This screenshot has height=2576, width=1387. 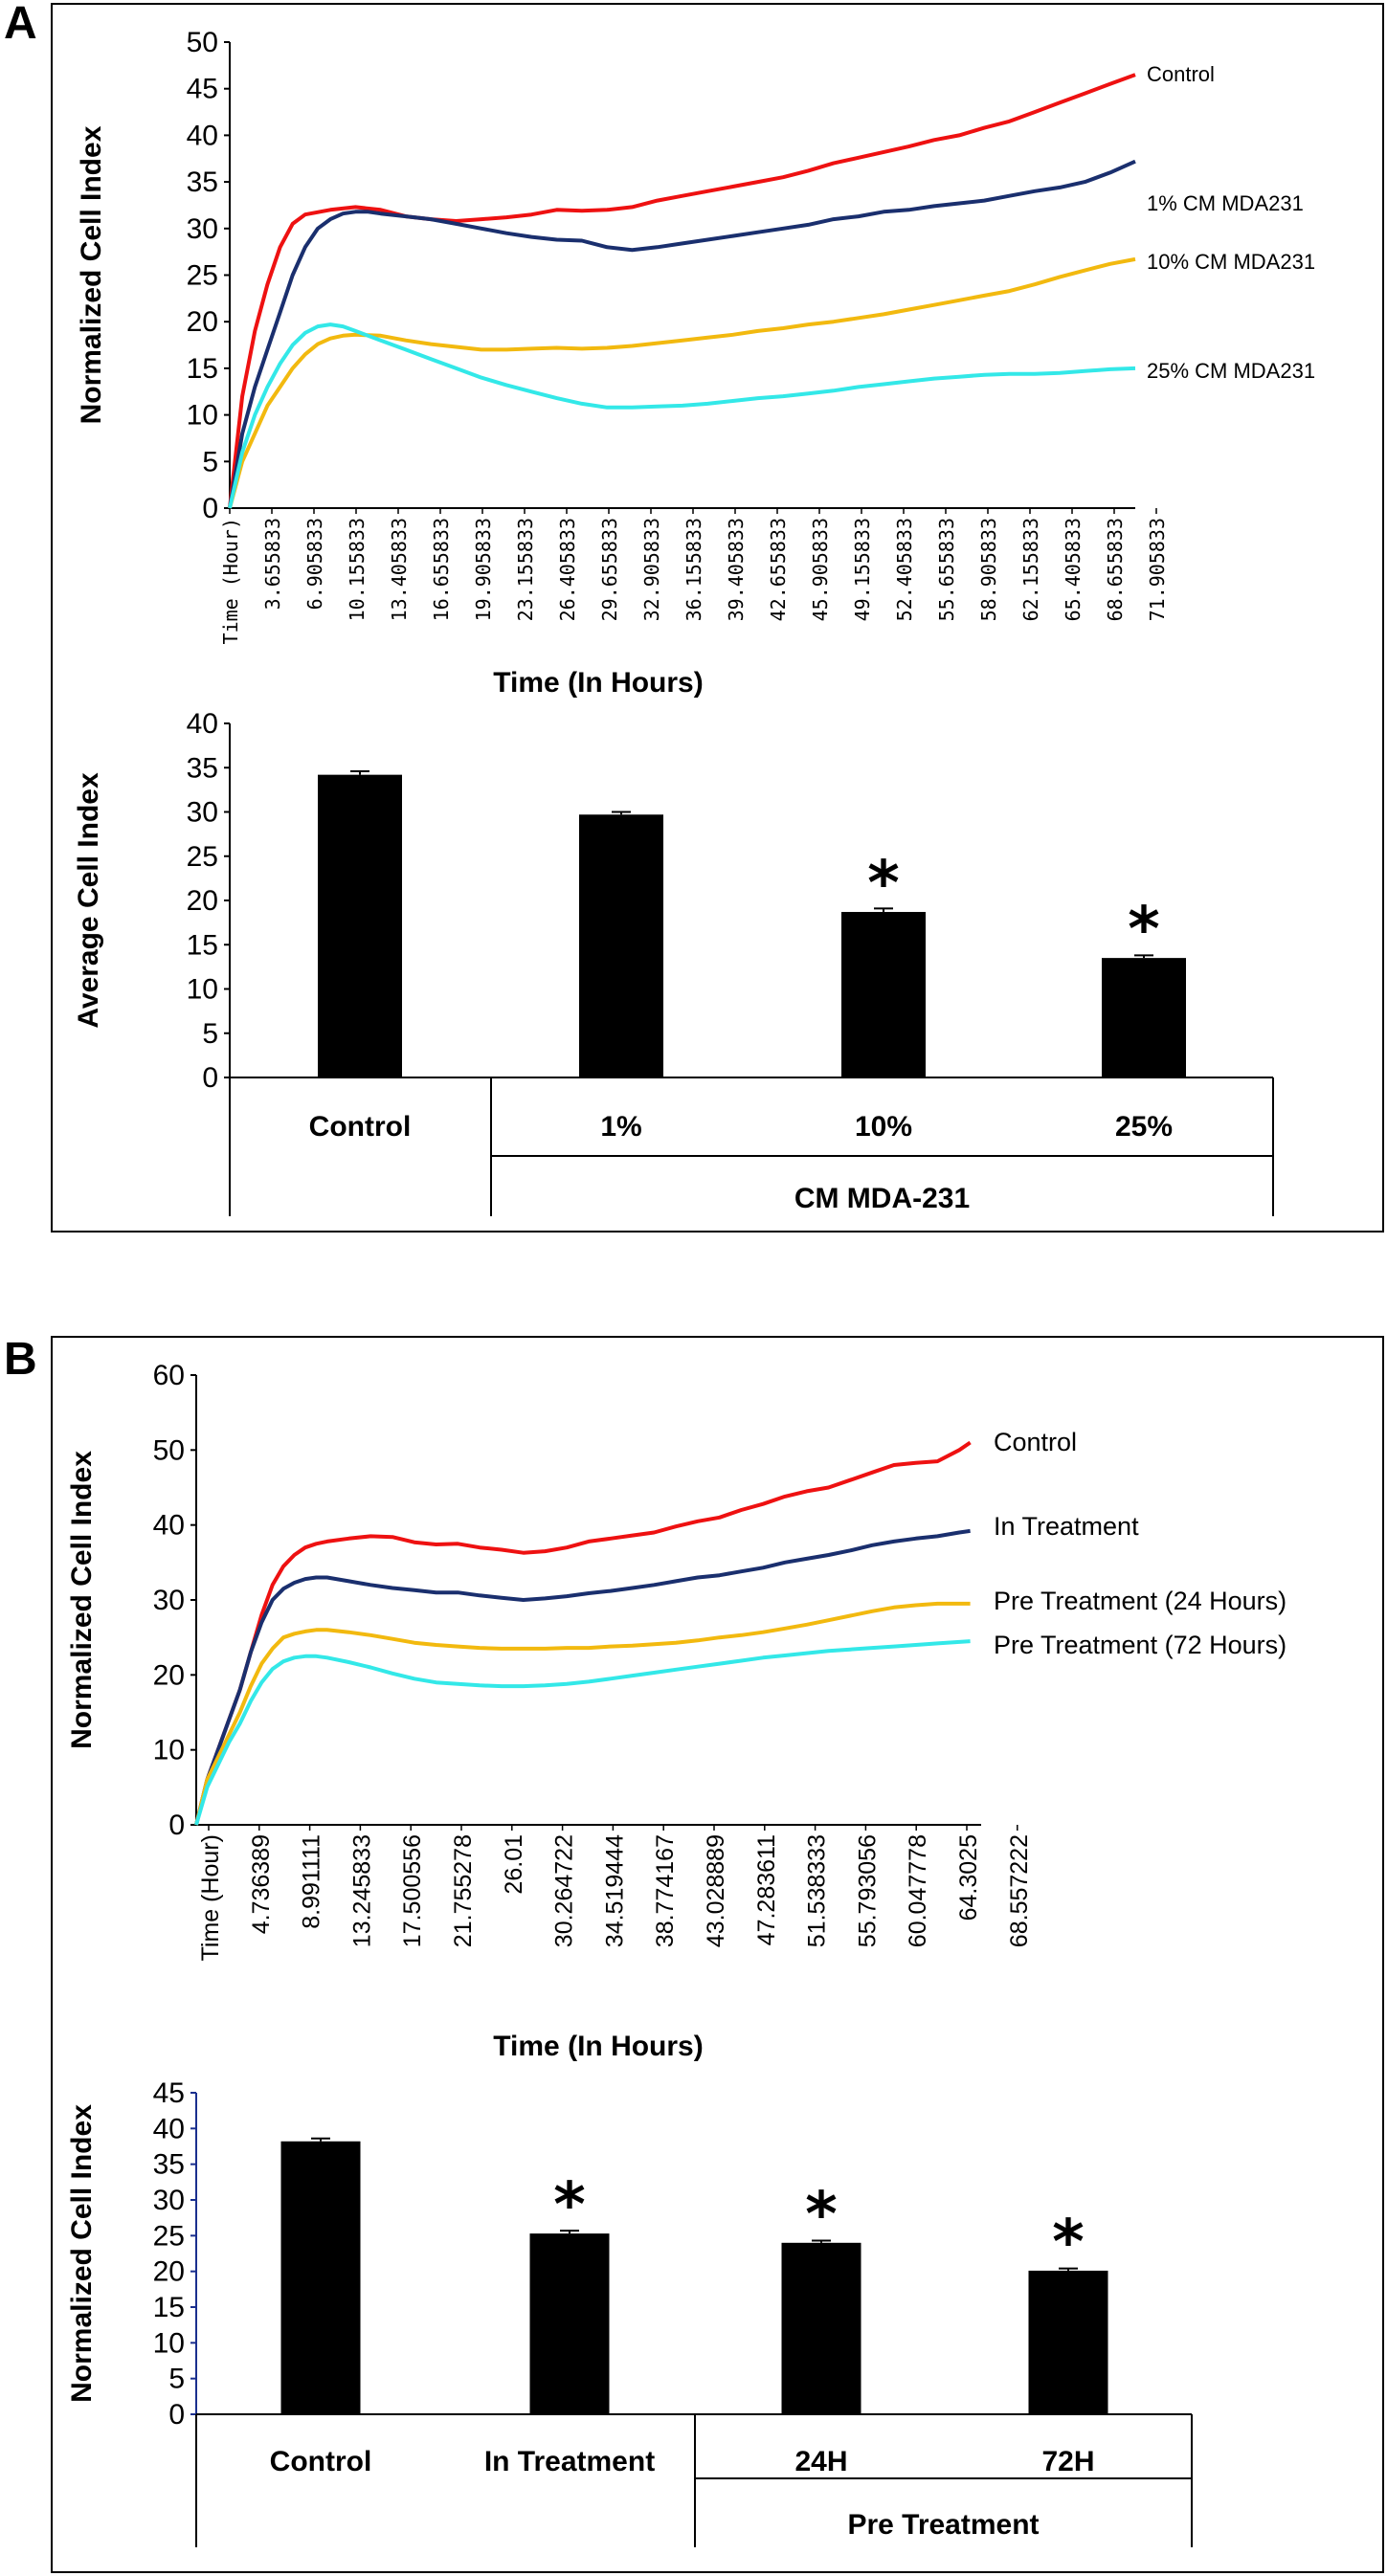 I want to click on group-label: Pre Treatment, so click(x=943, y=2525).